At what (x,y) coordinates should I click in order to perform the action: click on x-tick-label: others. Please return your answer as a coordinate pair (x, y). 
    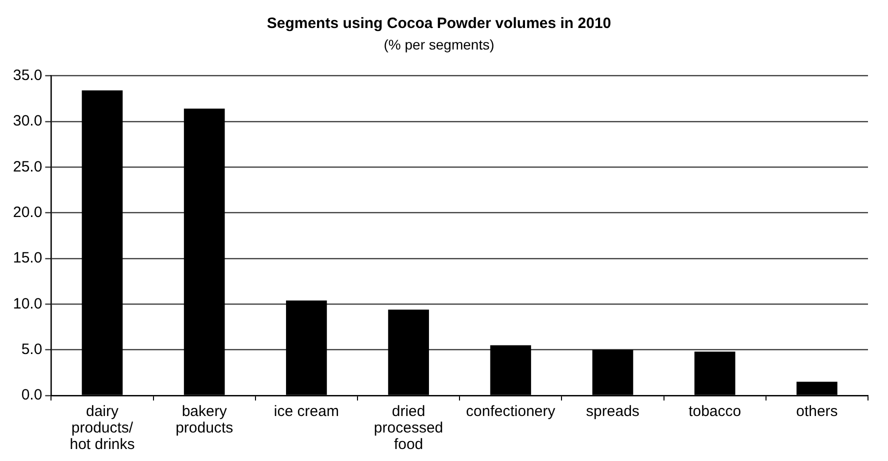
    Looking at the image, I should click on (817, 411).